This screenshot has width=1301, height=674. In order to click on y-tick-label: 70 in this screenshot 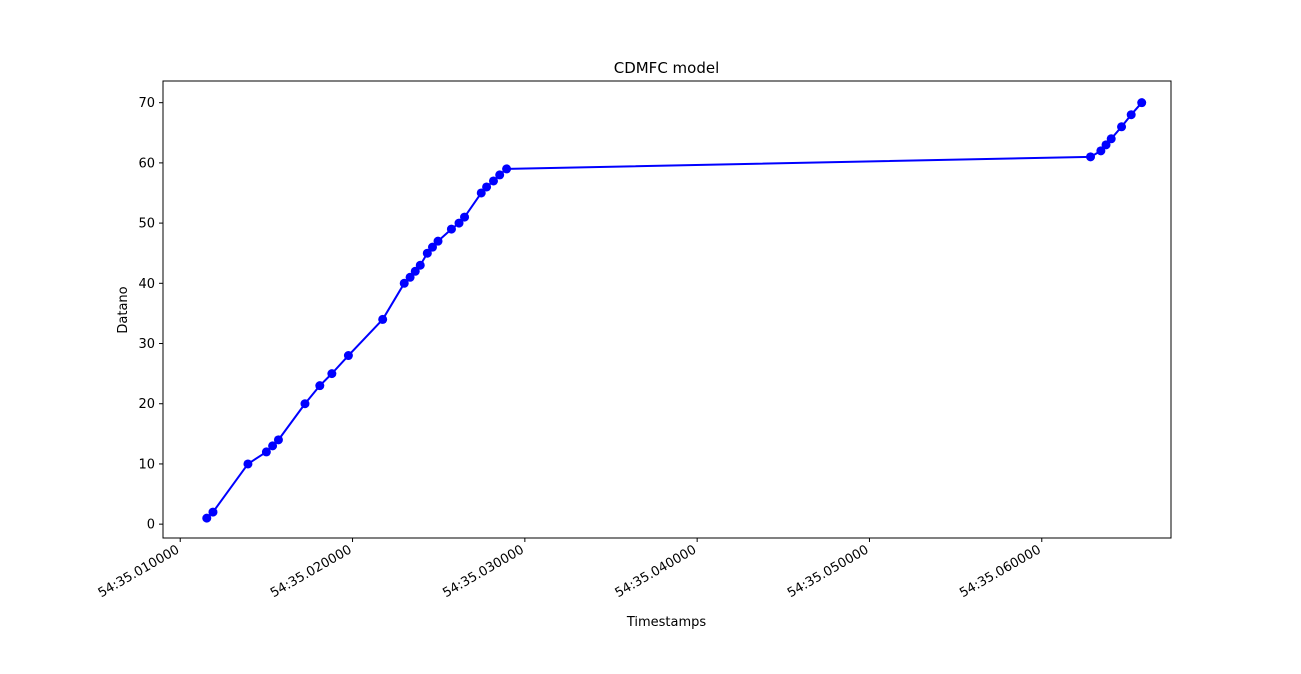, I will do `click(146, 103)`.